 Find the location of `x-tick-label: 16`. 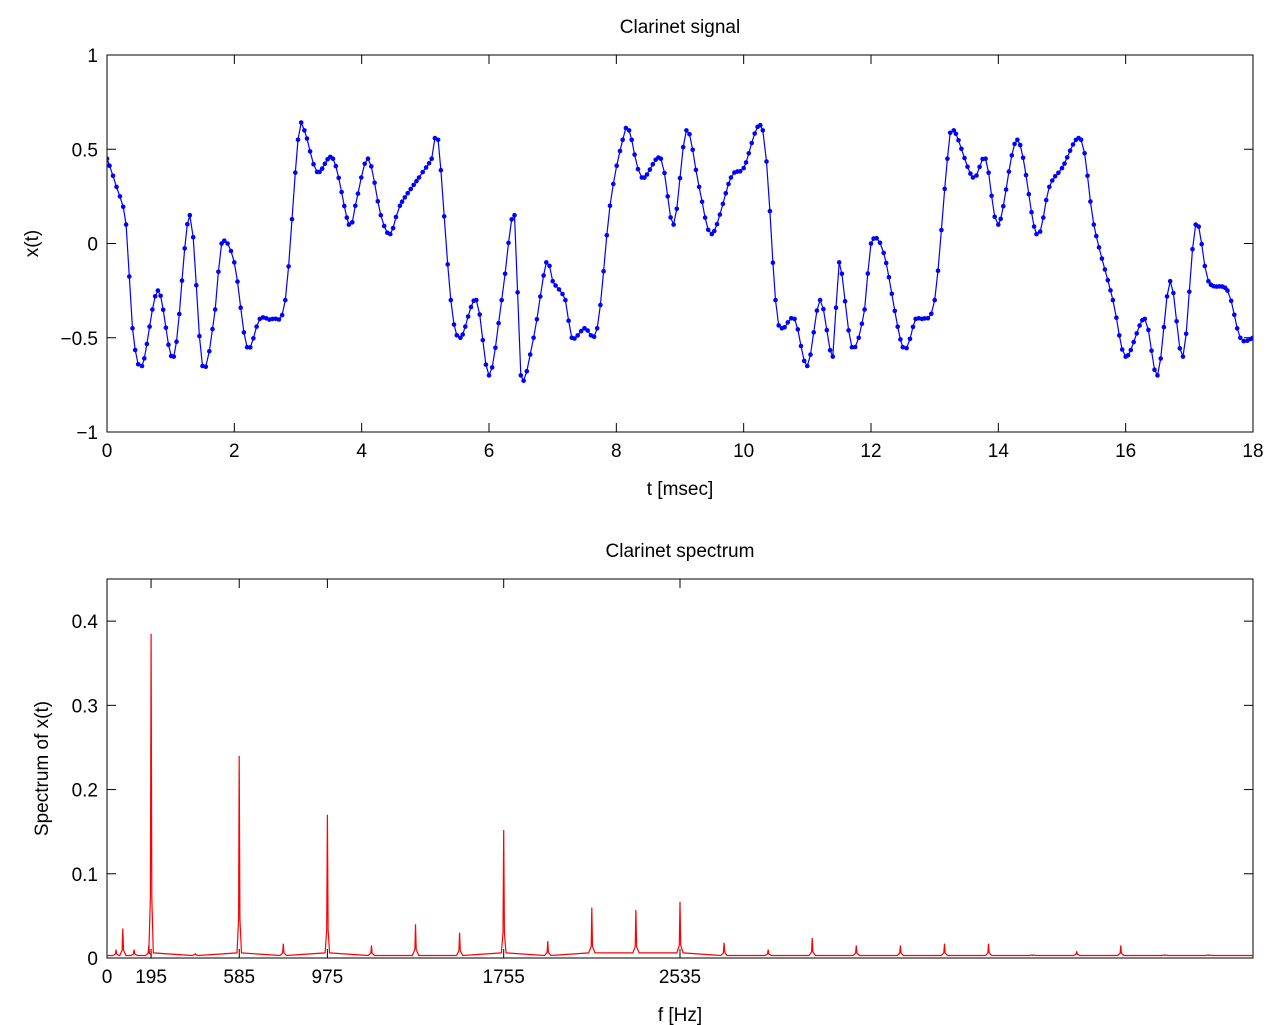

x-tick-label: 16 is located at coordinates (1125, 451).